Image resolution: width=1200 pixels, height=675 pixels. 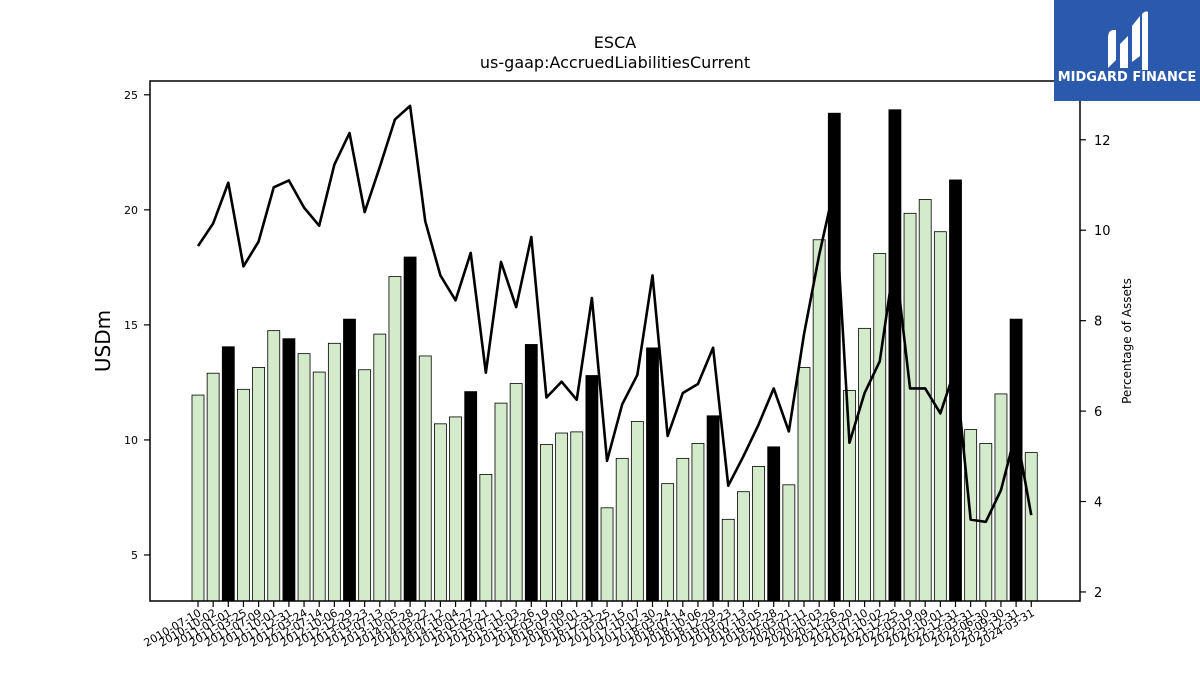 I want to click on y-tick-label: 20, so click(x=131, y=210).